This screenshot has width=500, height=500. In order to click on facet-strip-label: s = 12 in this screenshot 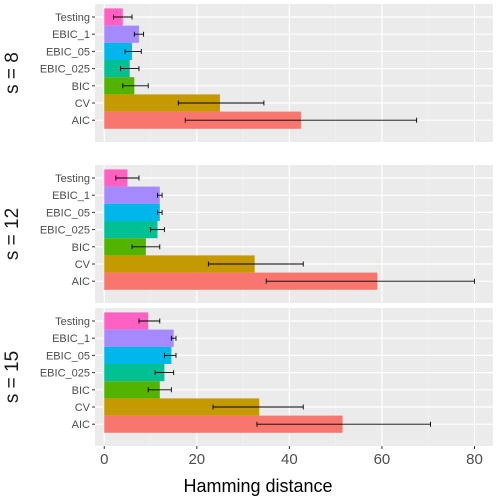, I will do `click(12, 234)`.